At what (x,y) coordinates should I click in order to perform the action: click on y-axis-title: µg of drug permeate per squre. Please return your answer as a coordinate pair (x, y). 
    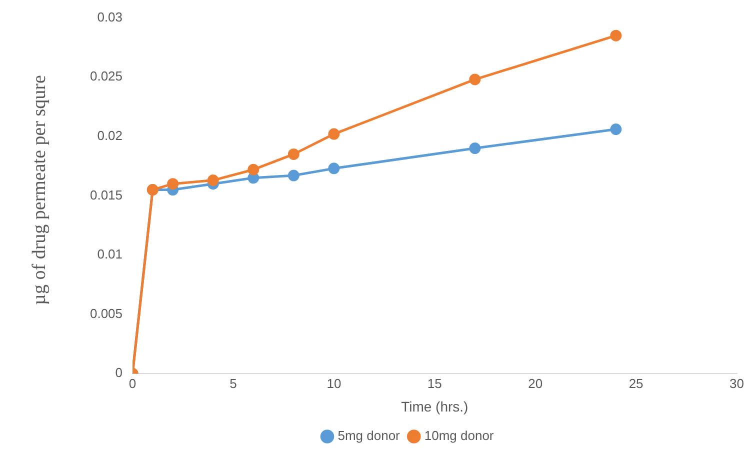
    Looking at the image, I should click on (39, 190).